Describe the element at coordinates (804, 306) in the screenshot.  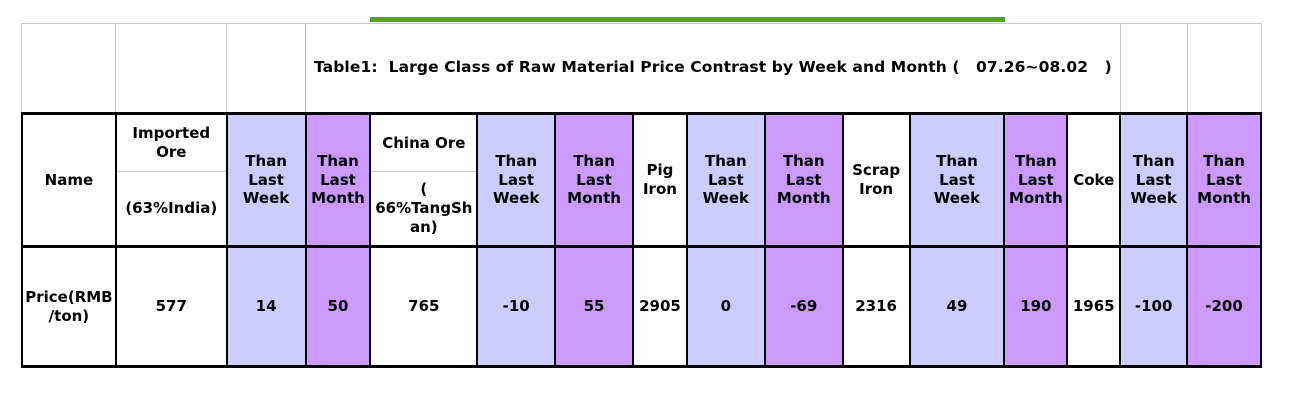
I see `value-pig-iron-month: -69` at that location.